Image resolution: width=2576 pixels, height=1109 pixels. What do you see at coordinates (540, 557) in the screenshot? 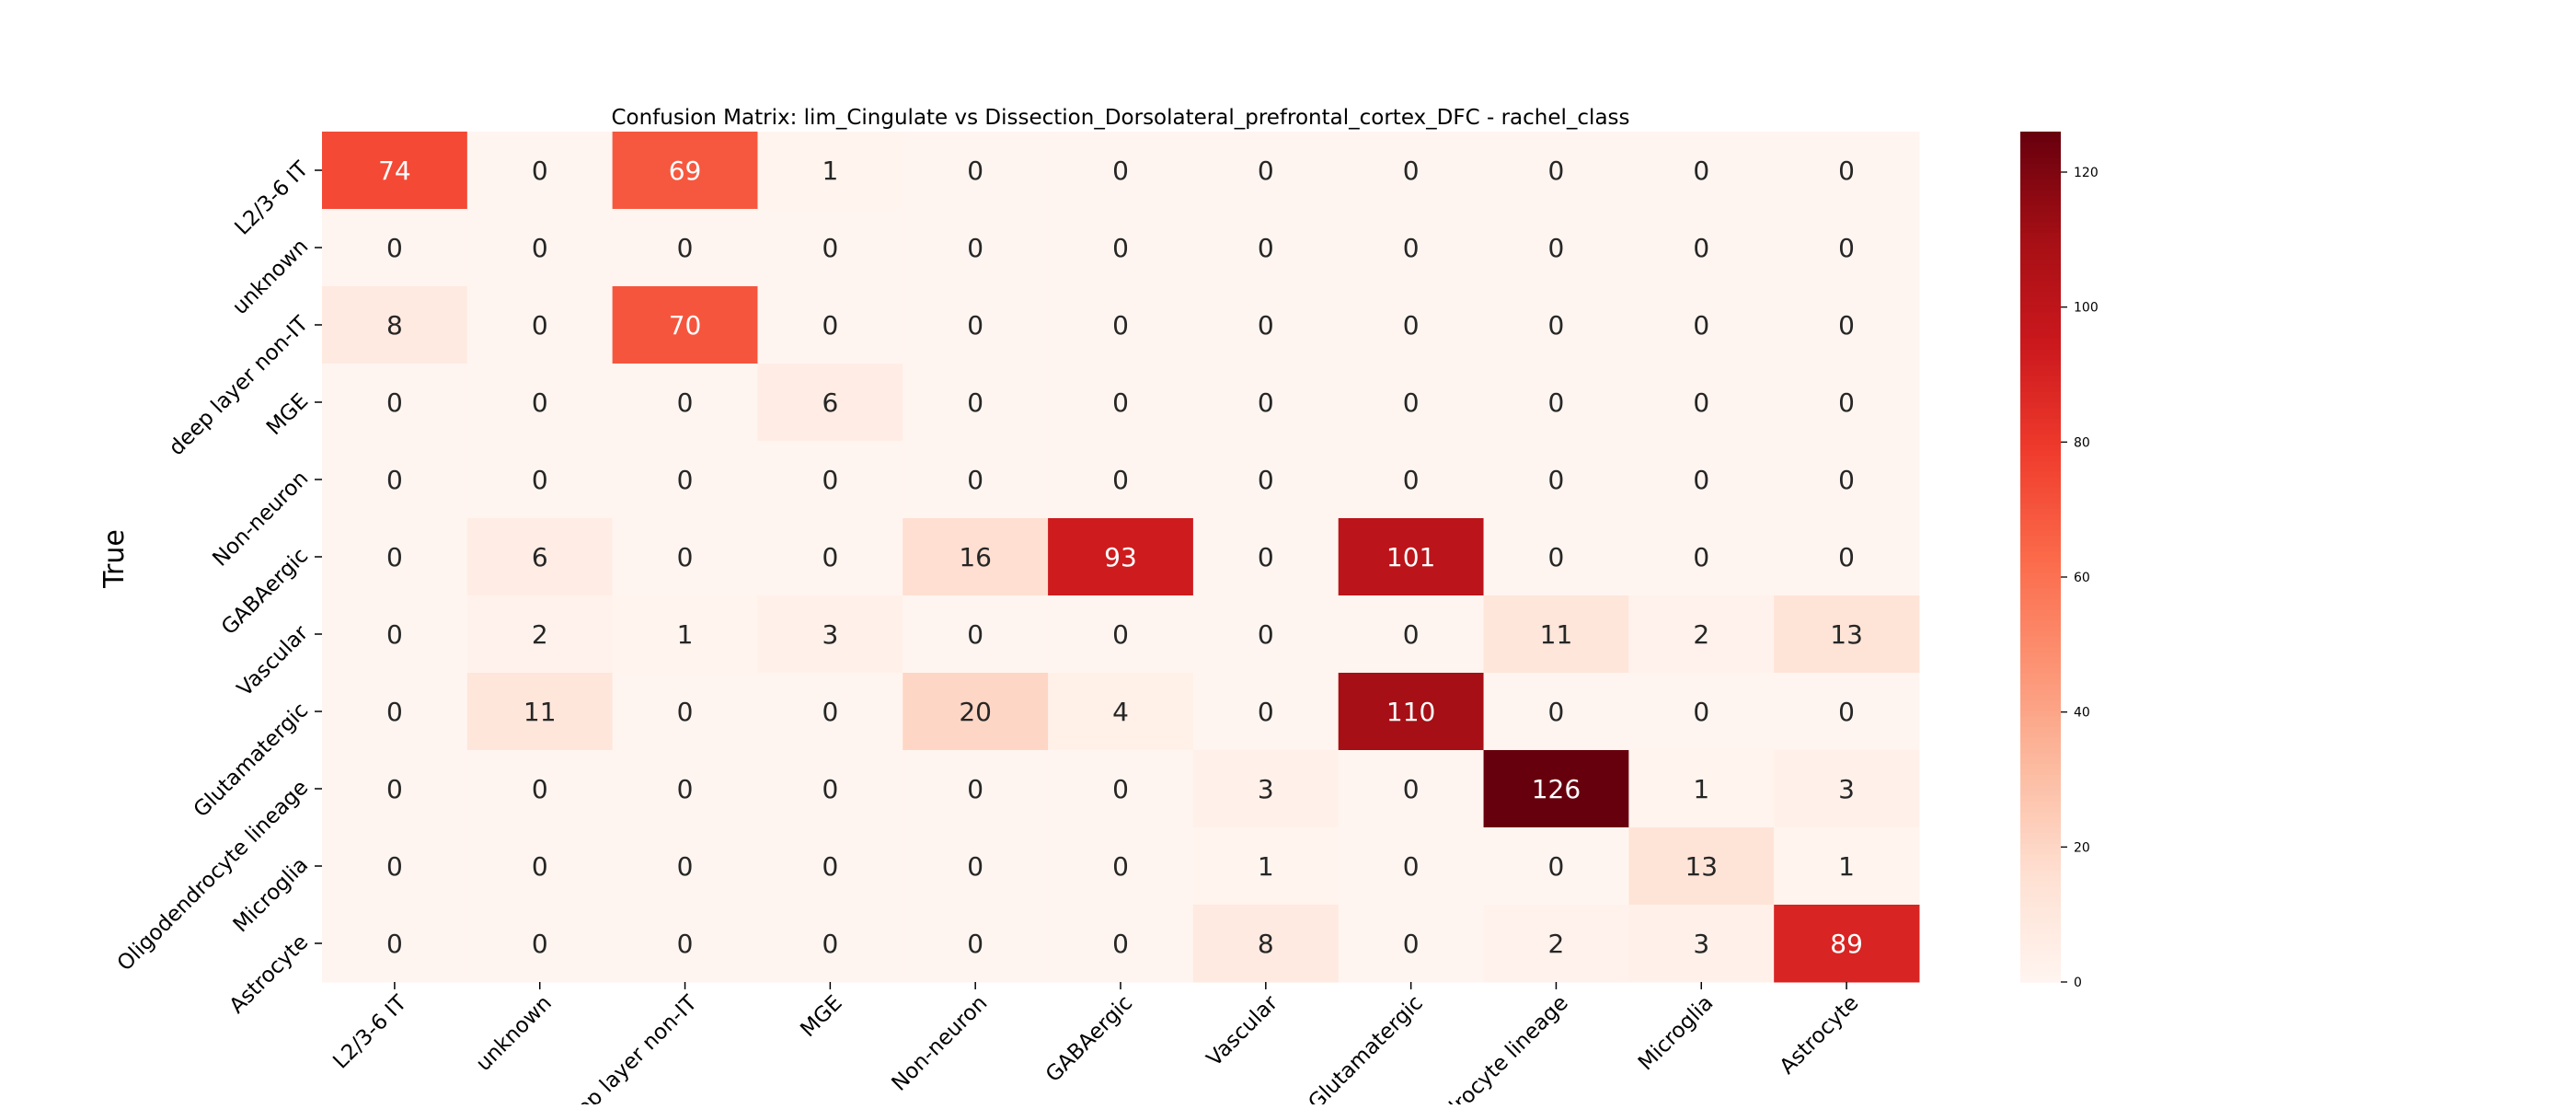
I see `cell-value-label: 6` at bounding box center [540, 557].